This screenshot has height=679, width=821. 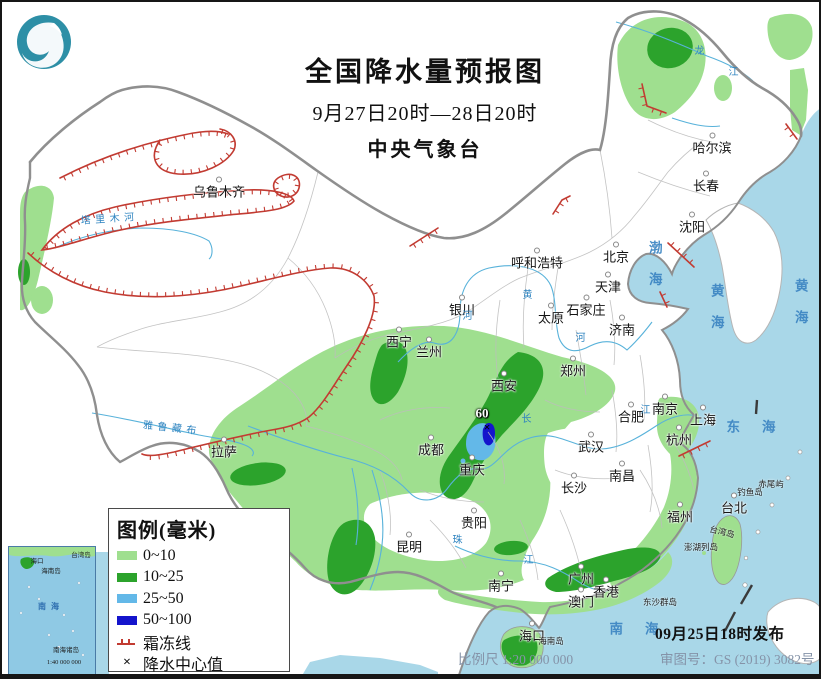 I want to click on river-label-text: 龙, so click(x=700, y=51).